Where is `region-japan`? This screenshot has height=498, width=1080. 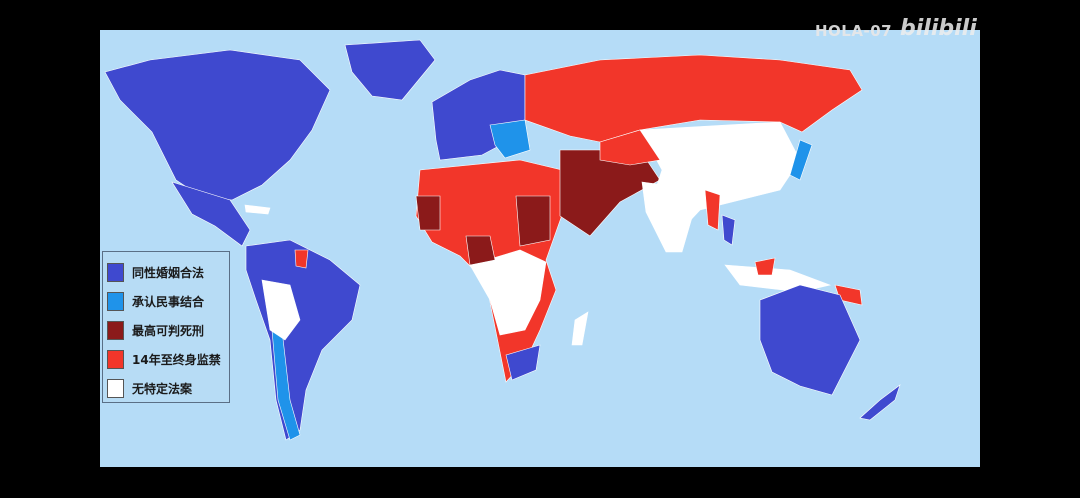
region-japan is located at coordinates (801, 160).